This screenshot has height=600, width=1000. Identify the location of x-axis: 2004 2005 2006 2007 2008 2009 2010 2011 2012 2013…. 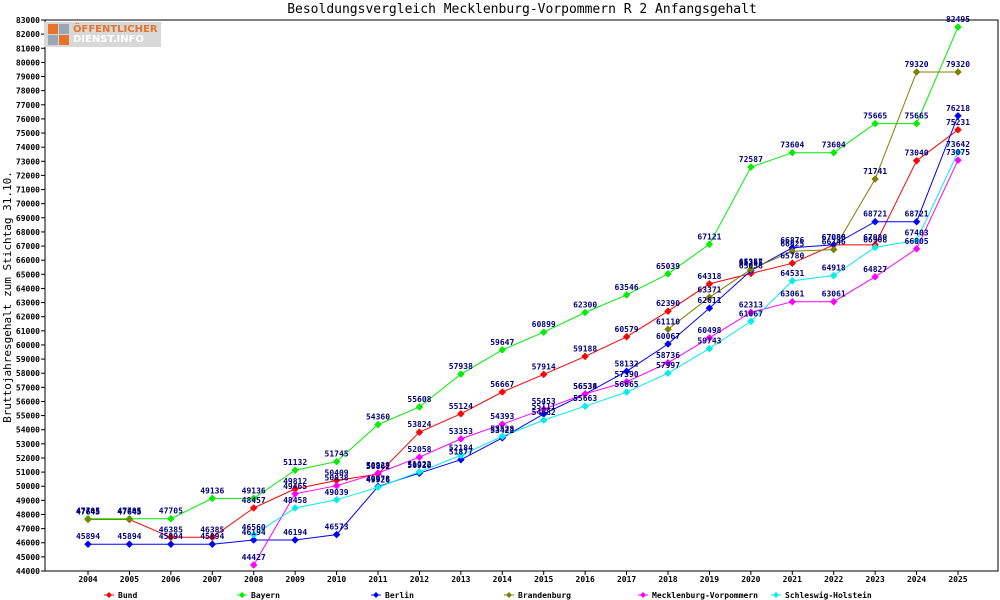
(523, 577).